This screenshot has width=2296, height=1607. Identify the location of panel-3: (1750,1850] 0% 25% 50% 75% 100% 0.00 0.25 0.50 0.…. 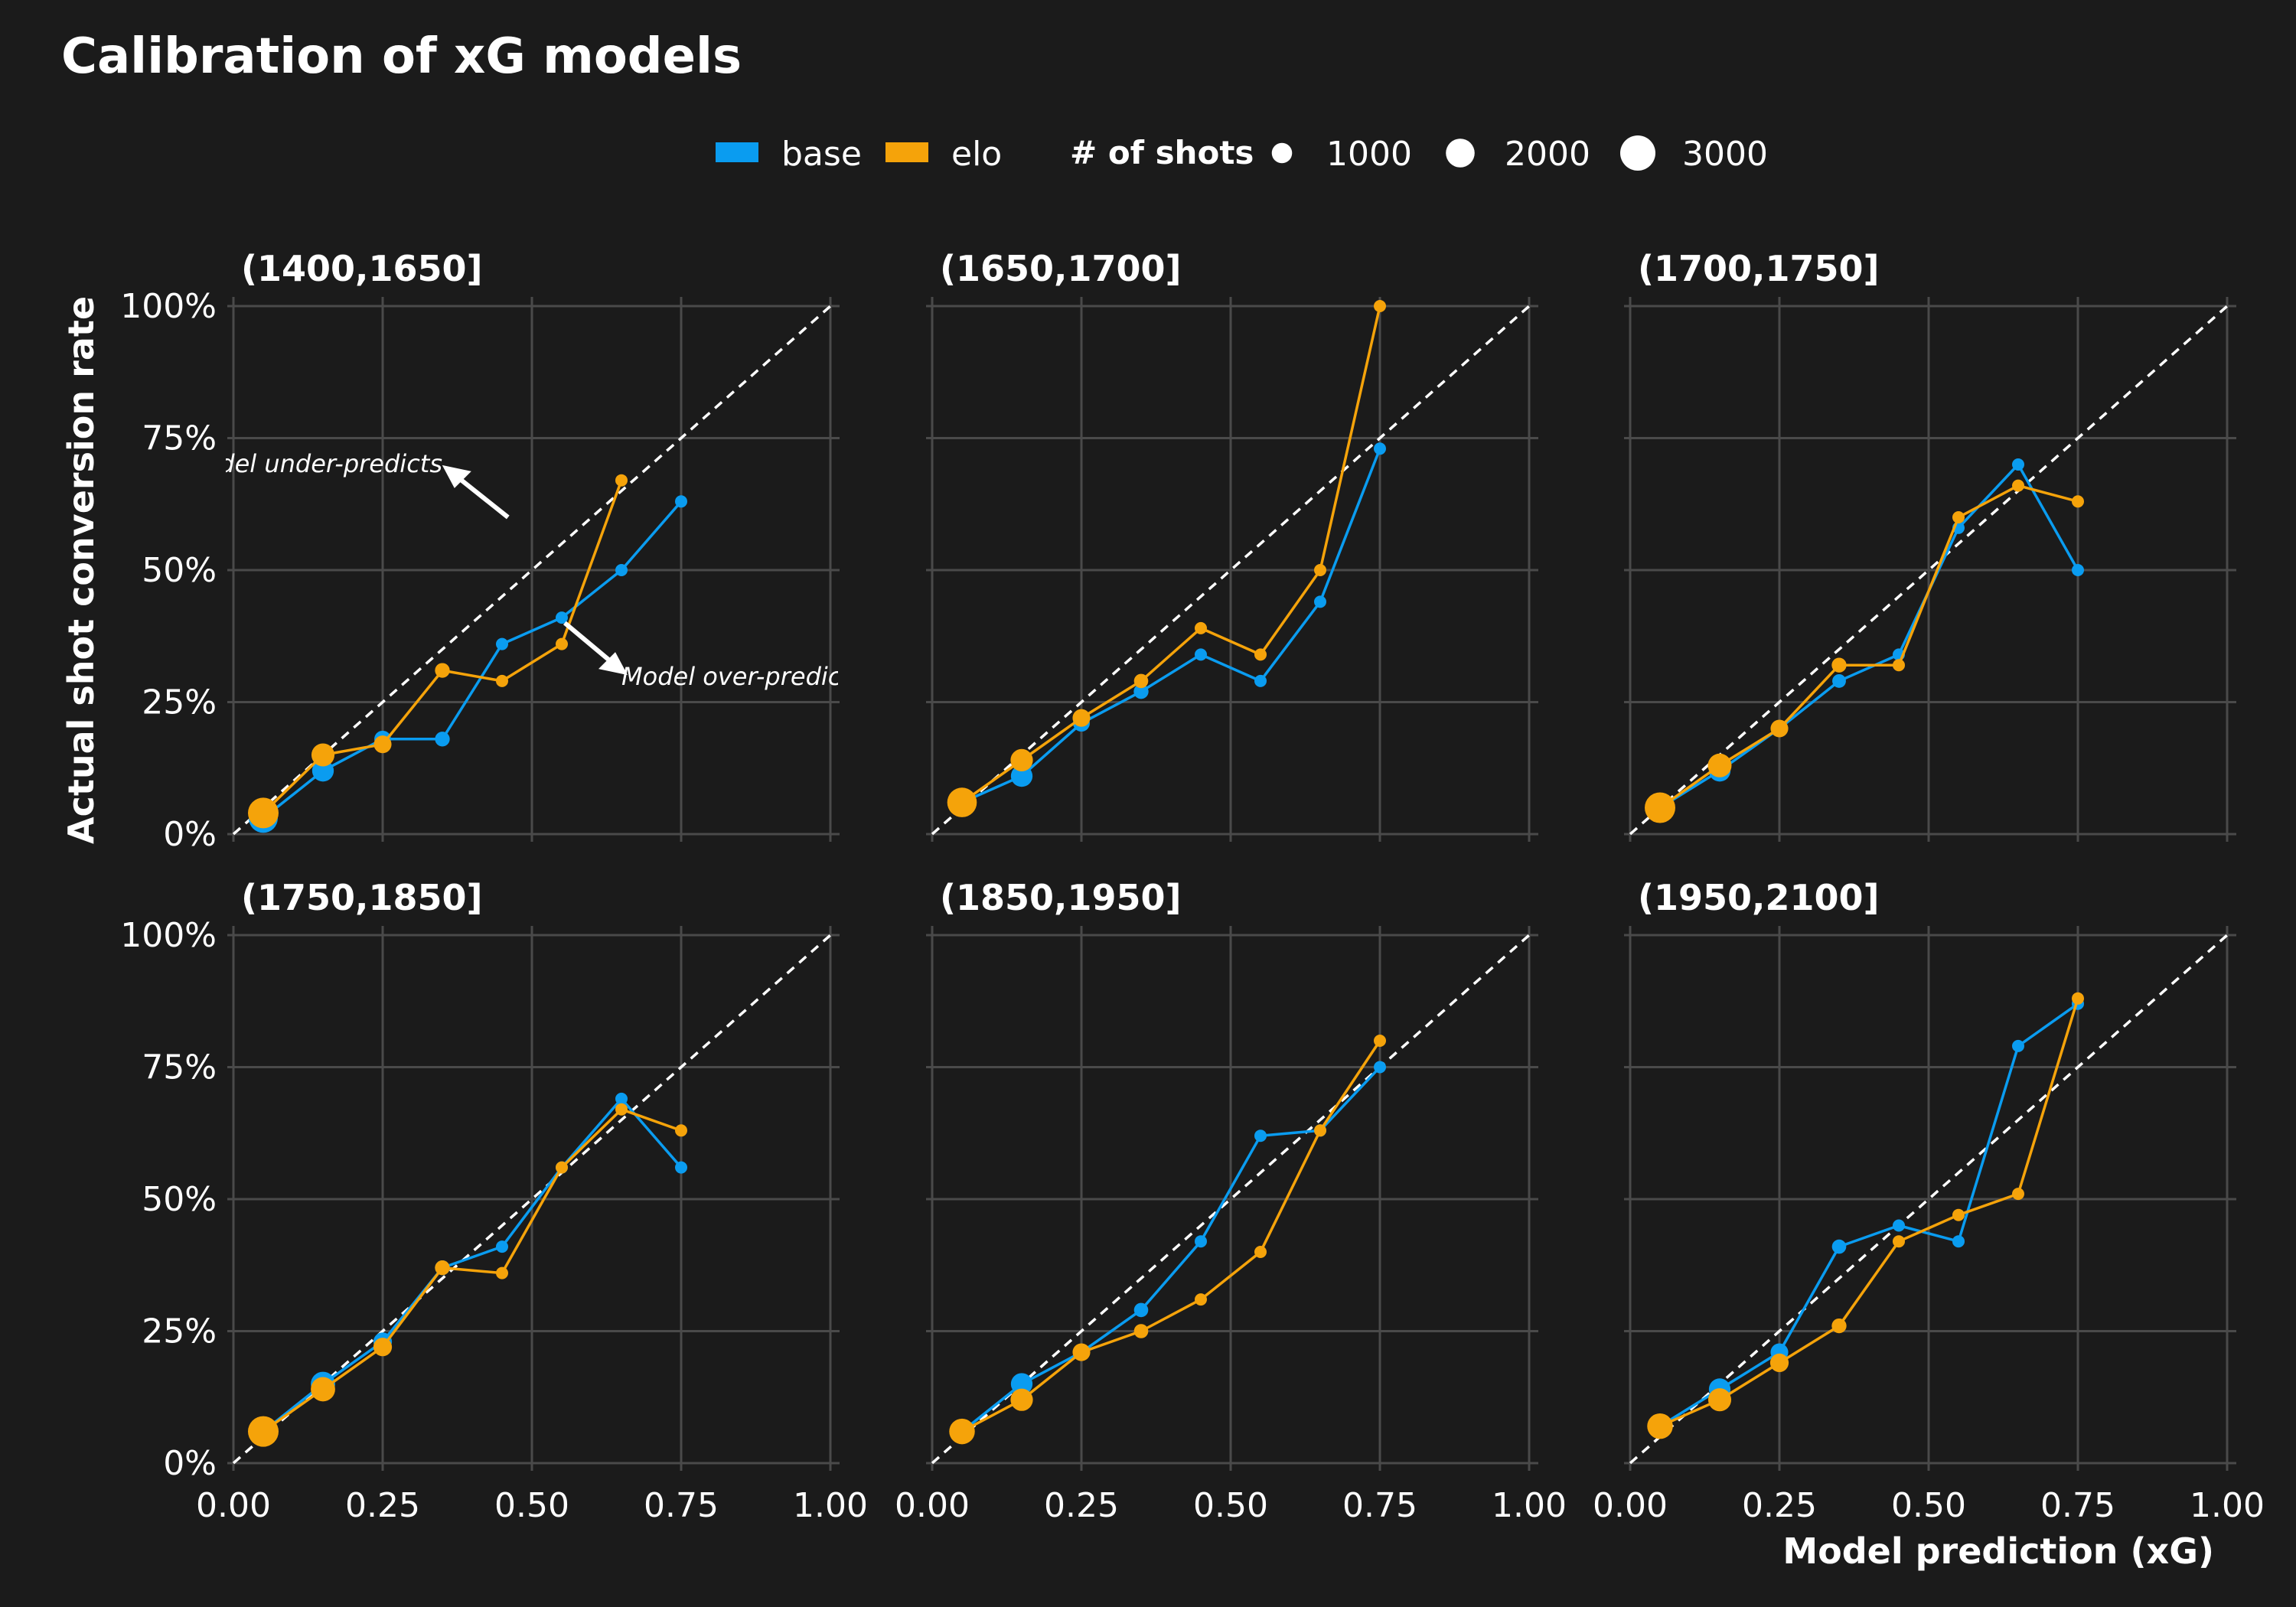
(494, 1201).